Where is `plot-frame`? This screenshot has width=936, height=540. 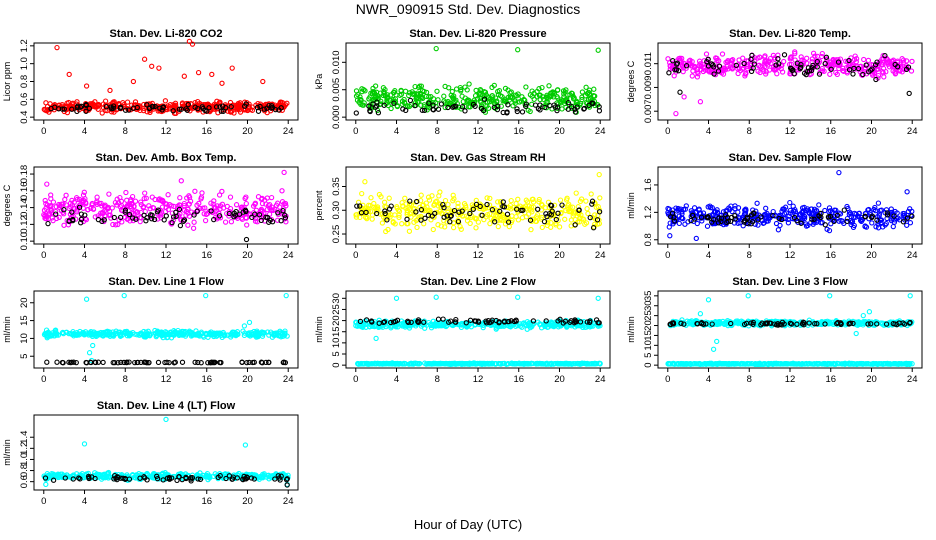 plot-frame is located at coordinates (790, 329).